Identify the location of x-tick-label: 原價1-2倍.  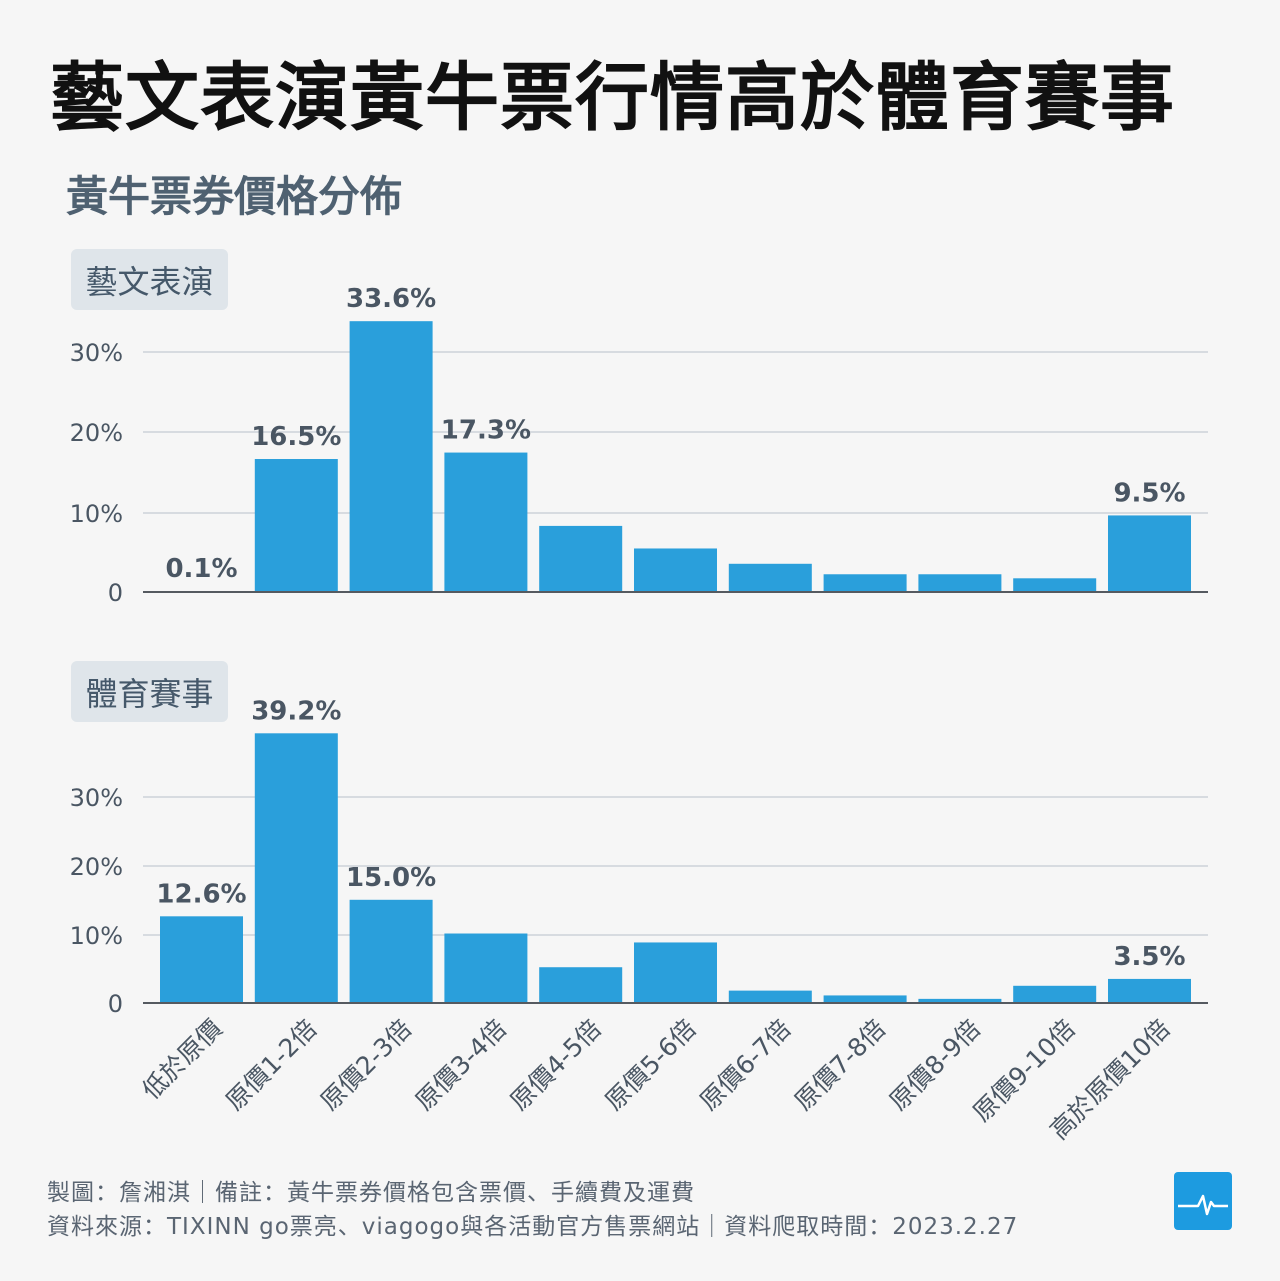
(271, 1065).